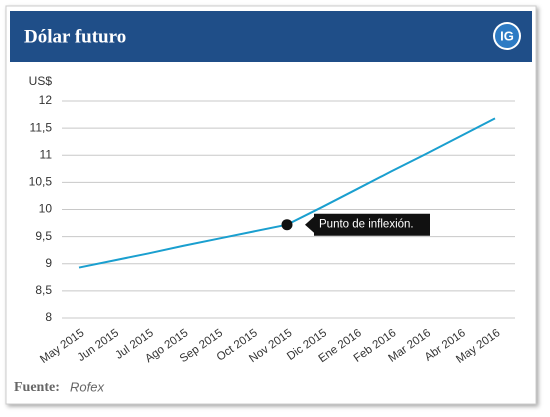 The height and width of the screenshot is (417, 550). I want to click on y-axis-label: US$, so click(41, 81).